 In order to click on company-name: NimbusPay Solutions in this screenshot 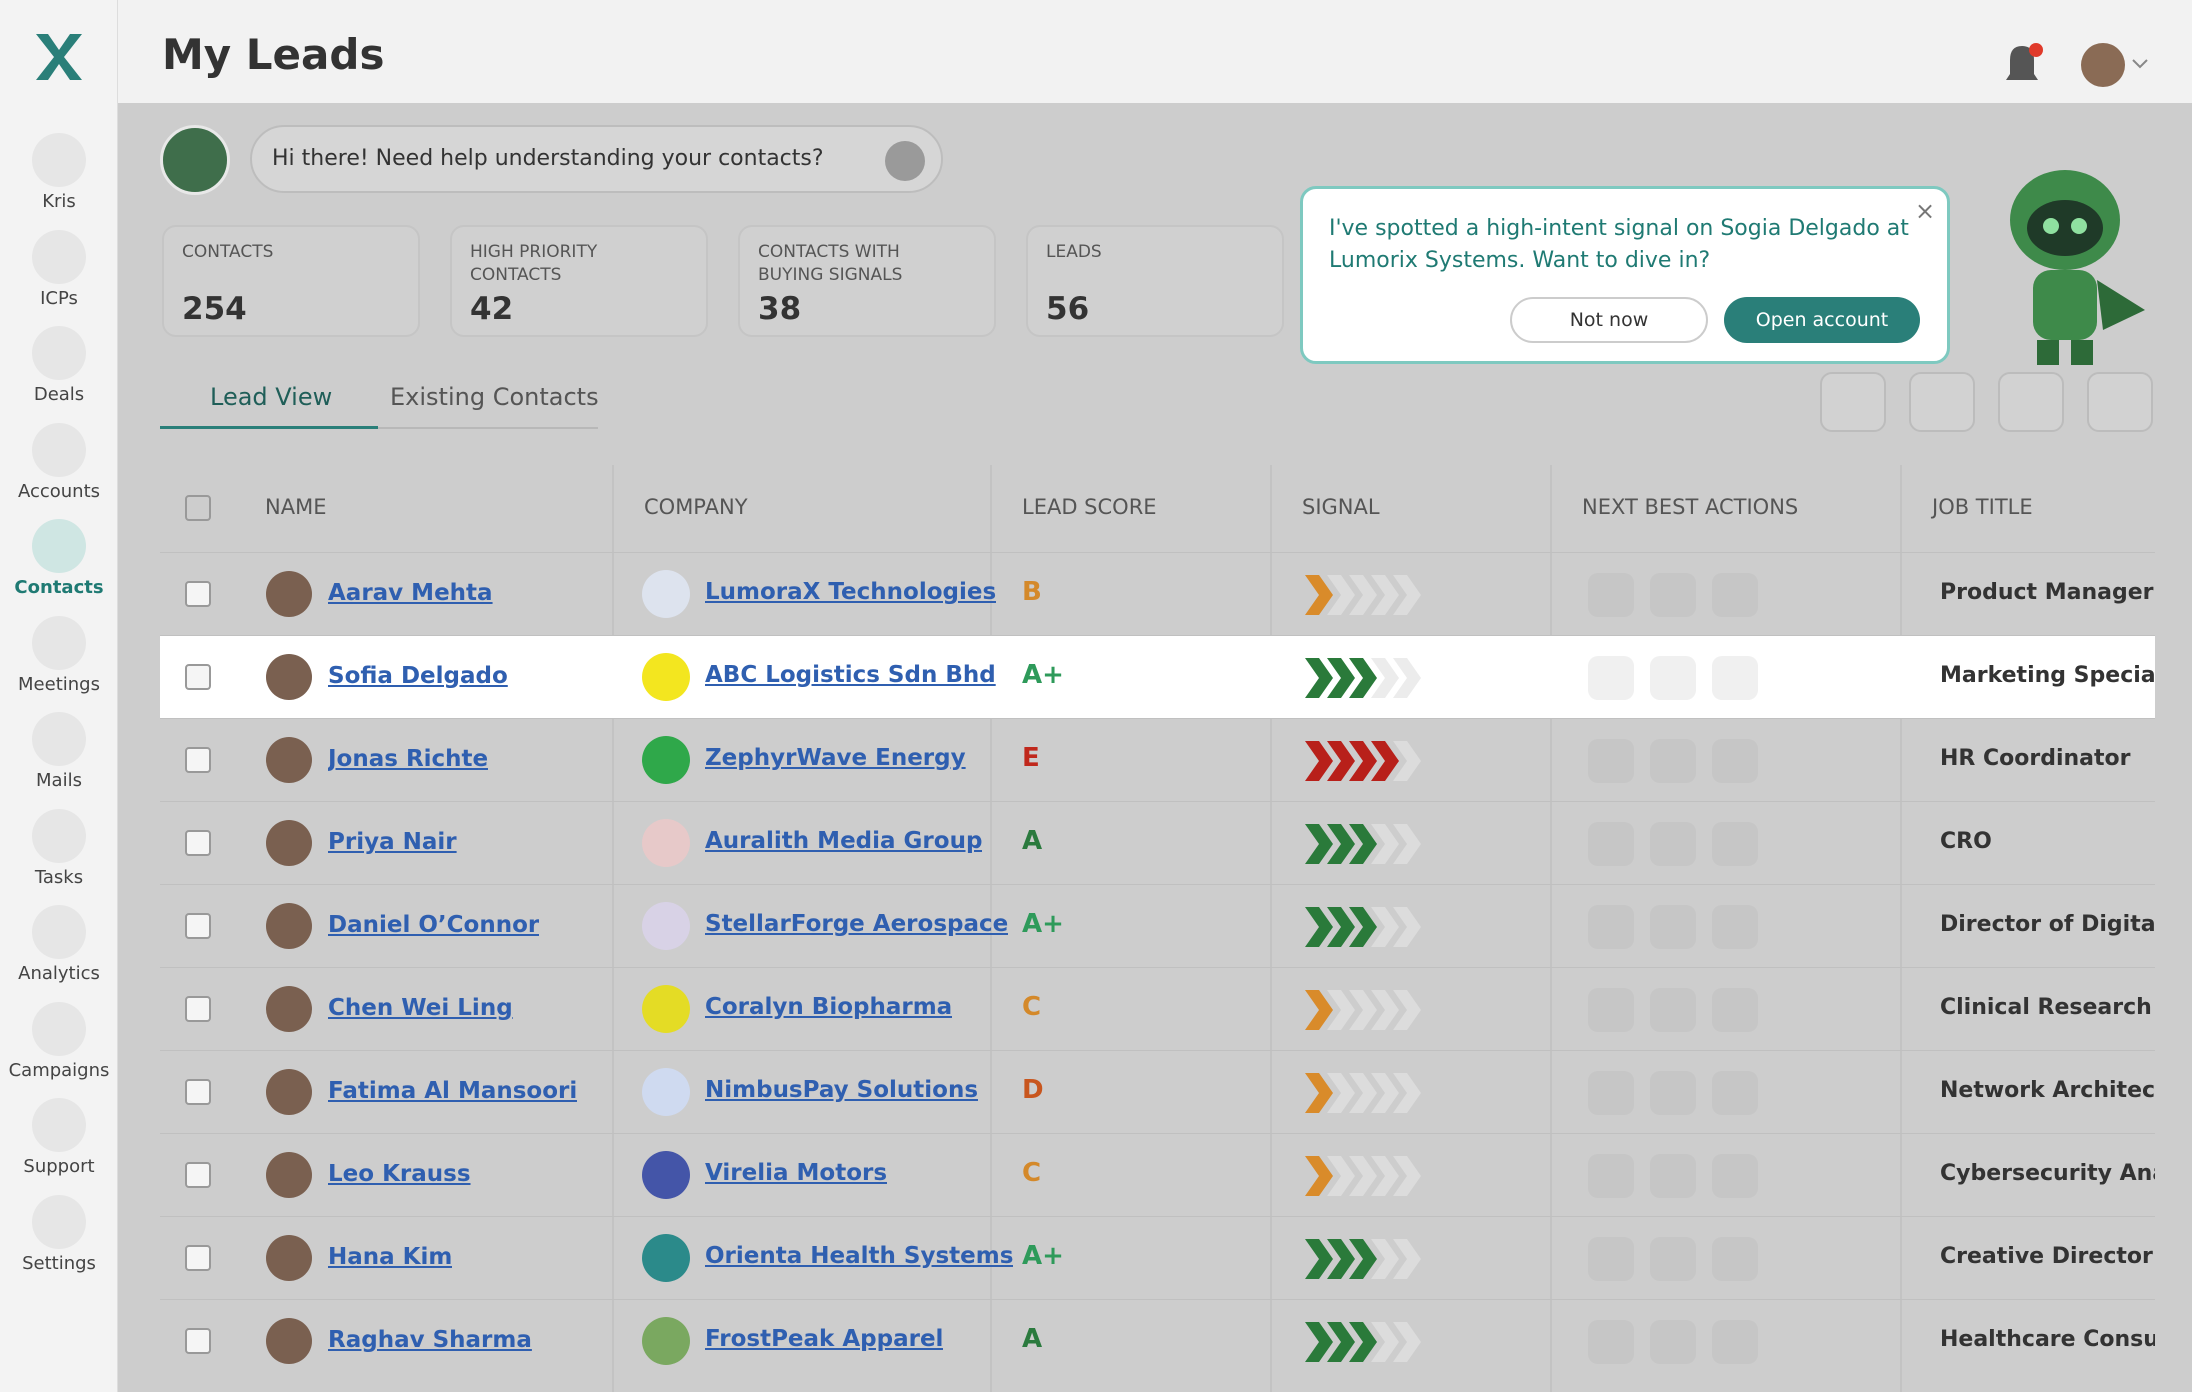, I will do `click(842, 1090)`.